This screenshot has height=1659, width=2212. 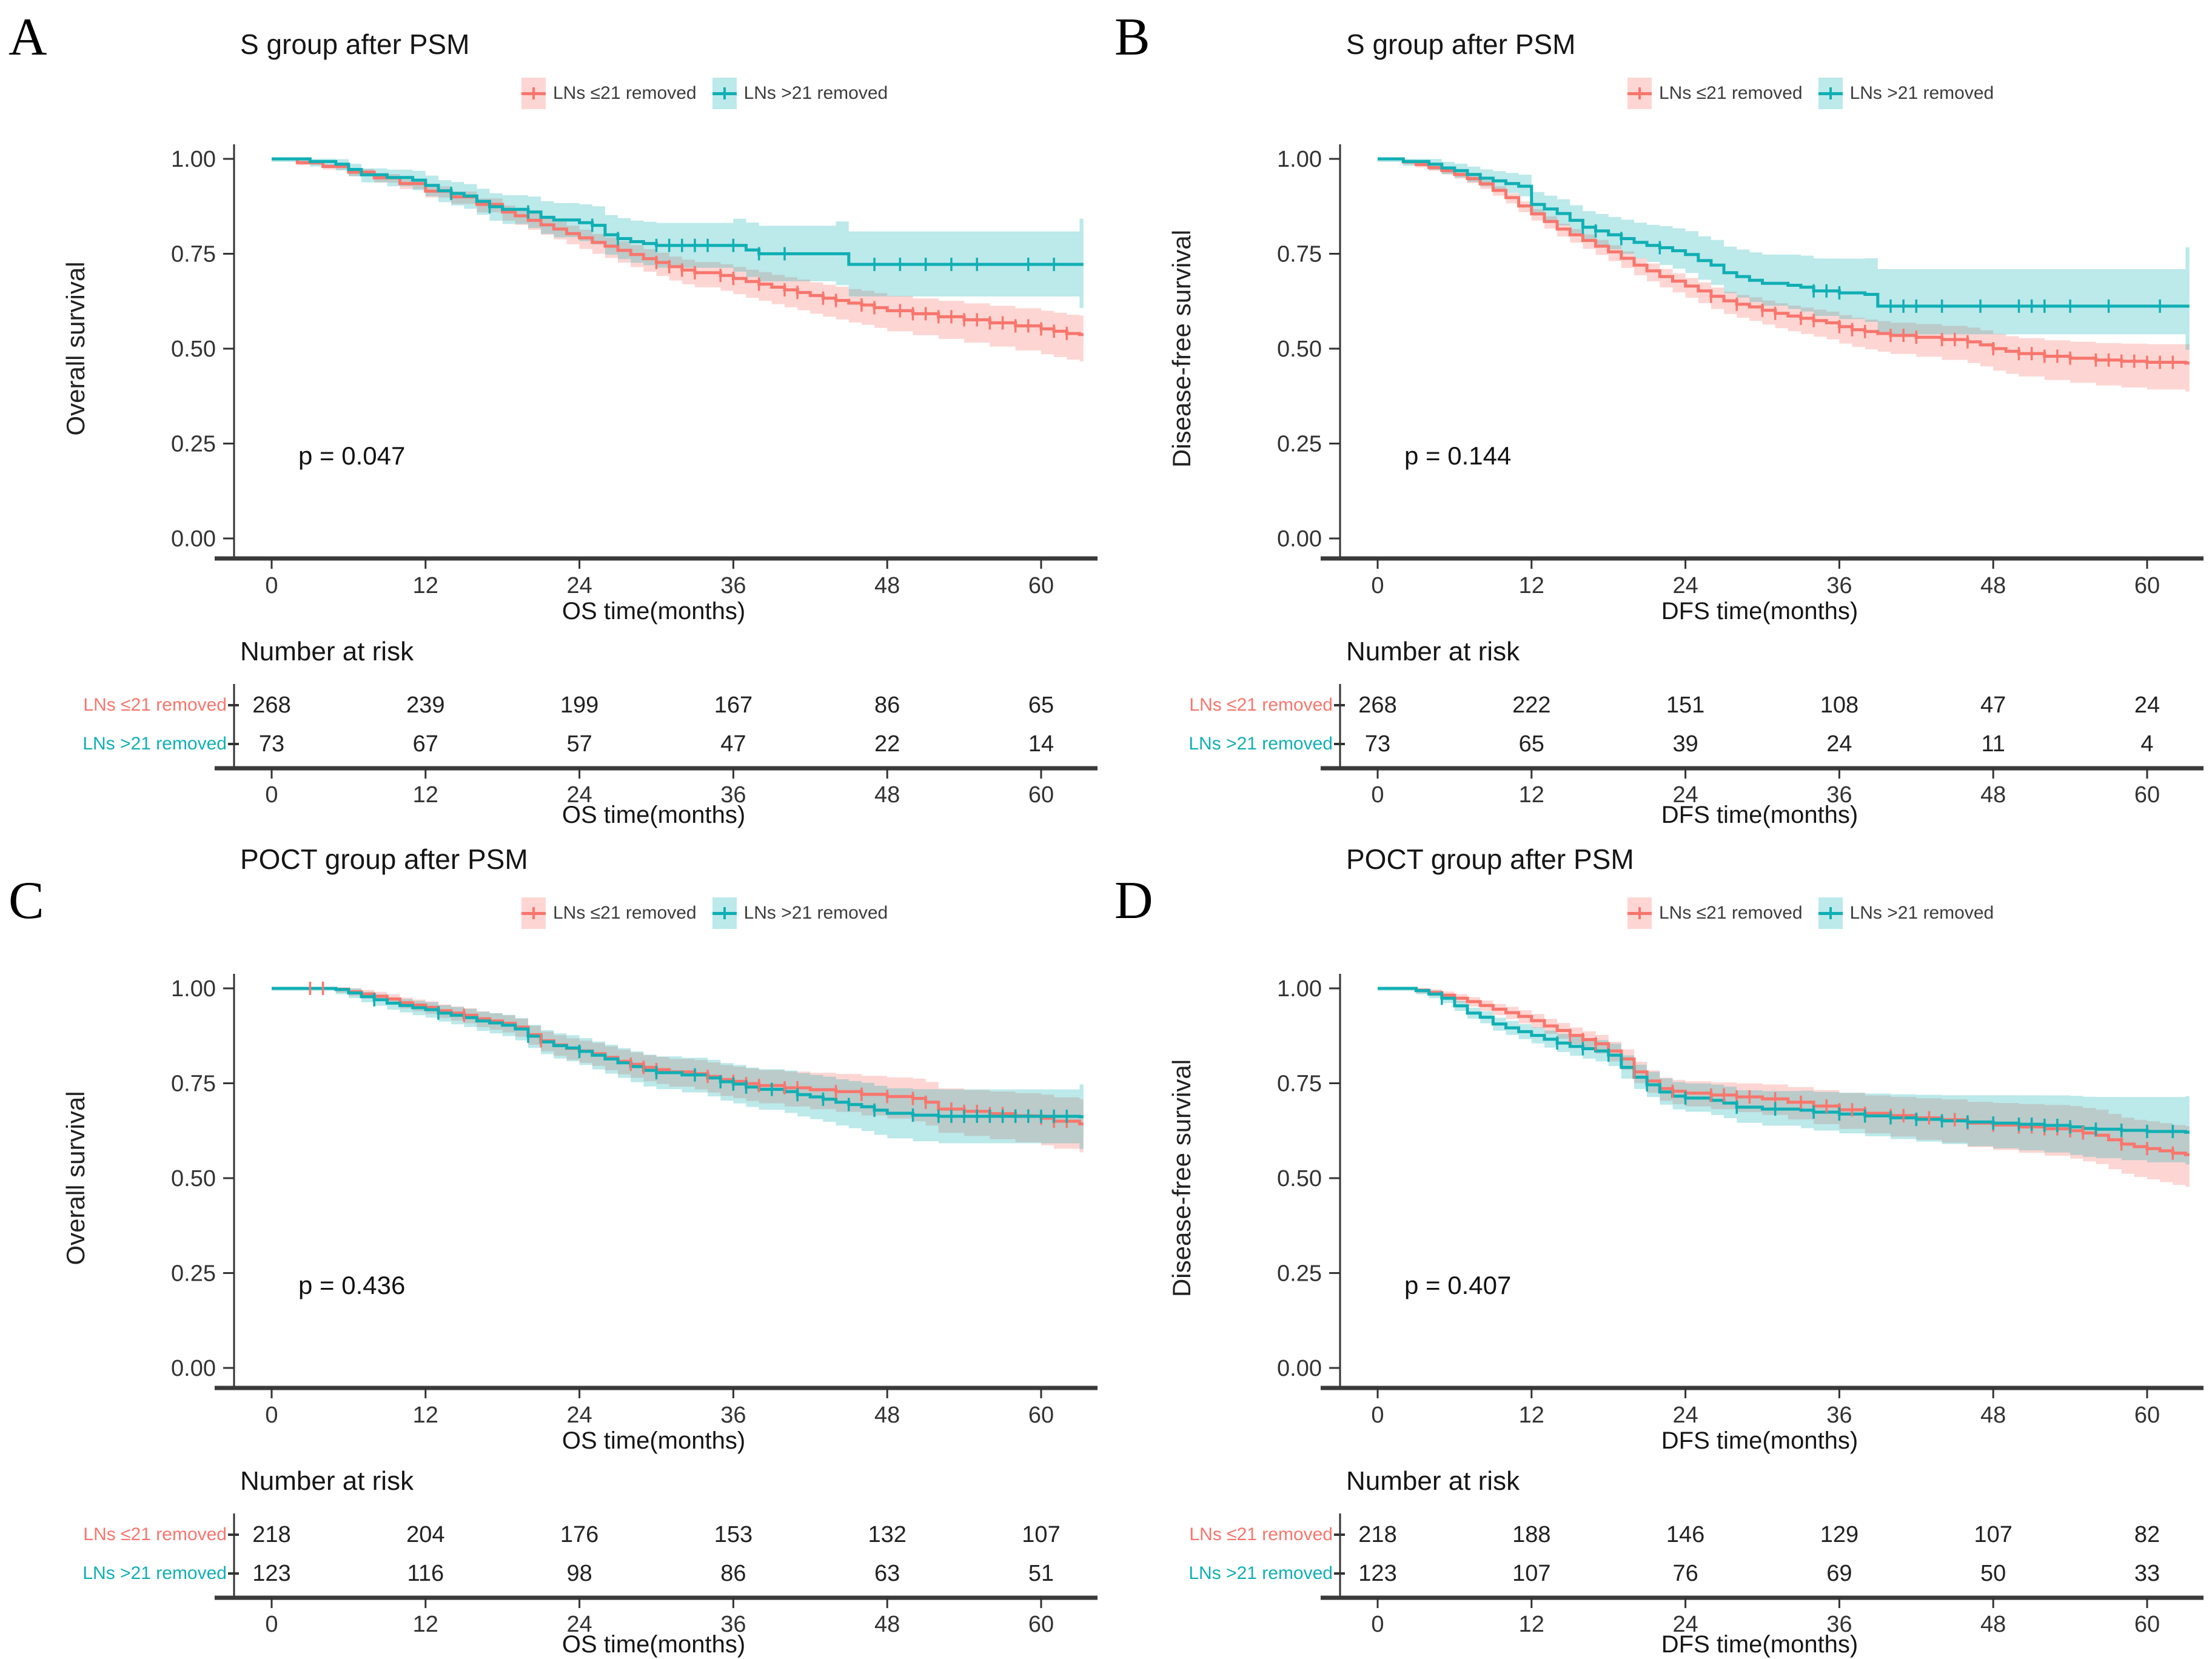 I want to click on risk-row-label: LNs ≤21 removed, so click(x=1261, y=705).